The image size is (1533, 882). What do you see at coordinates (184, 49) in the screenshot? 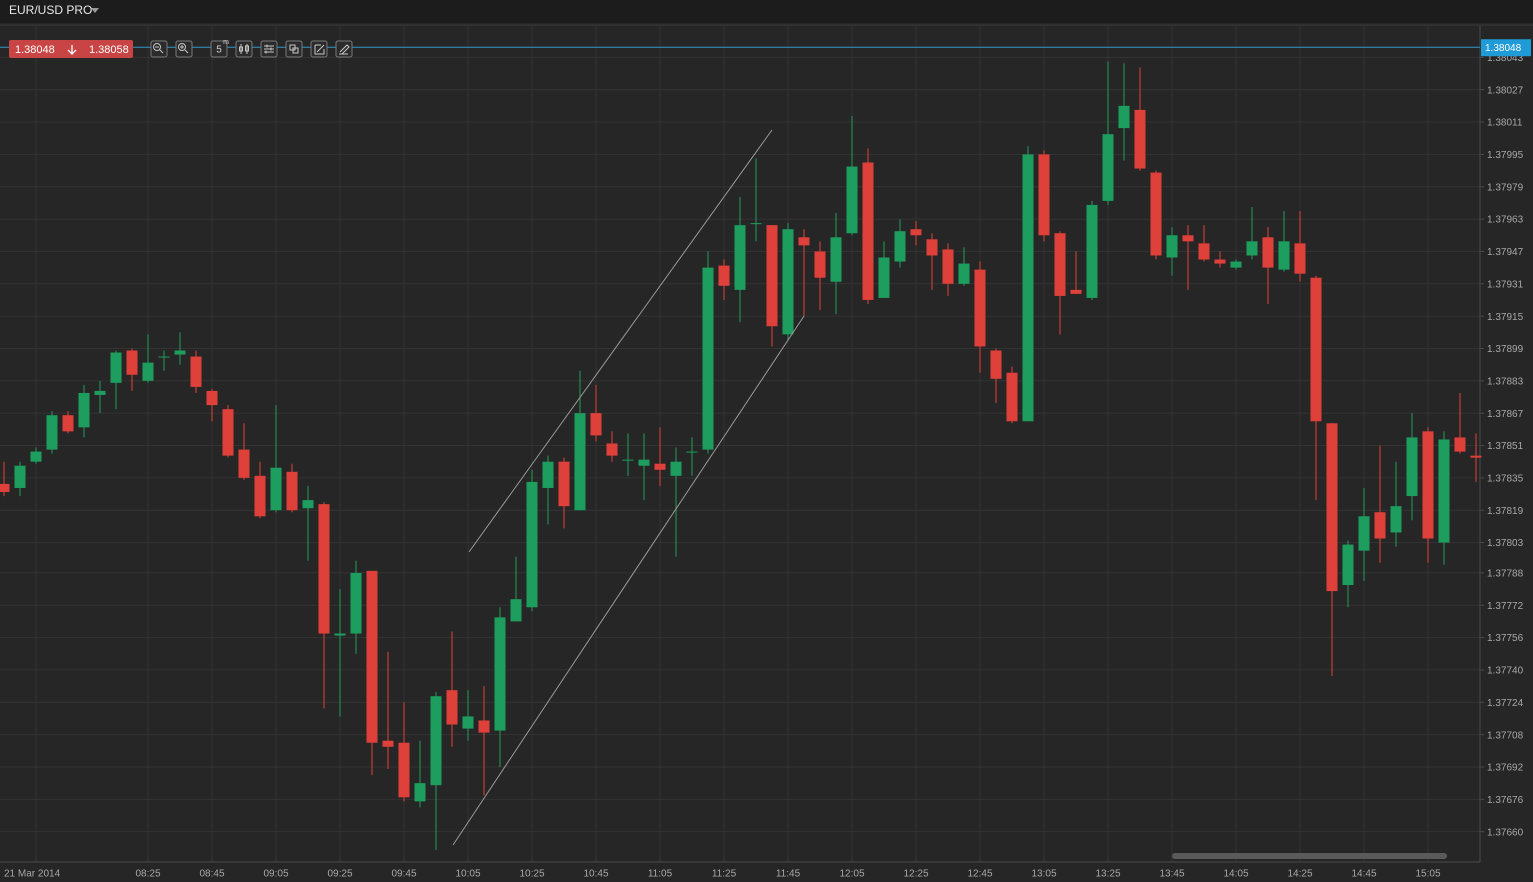
I see `zoom-in-button` at bounding box center [184, 49].